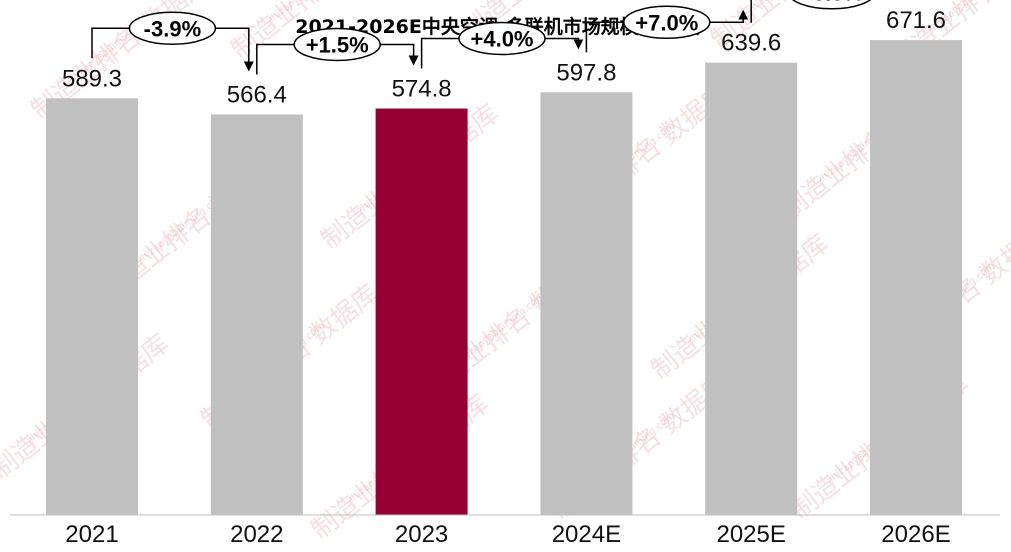  I want to click on category-label-2022: 2022, so click(256, 534).